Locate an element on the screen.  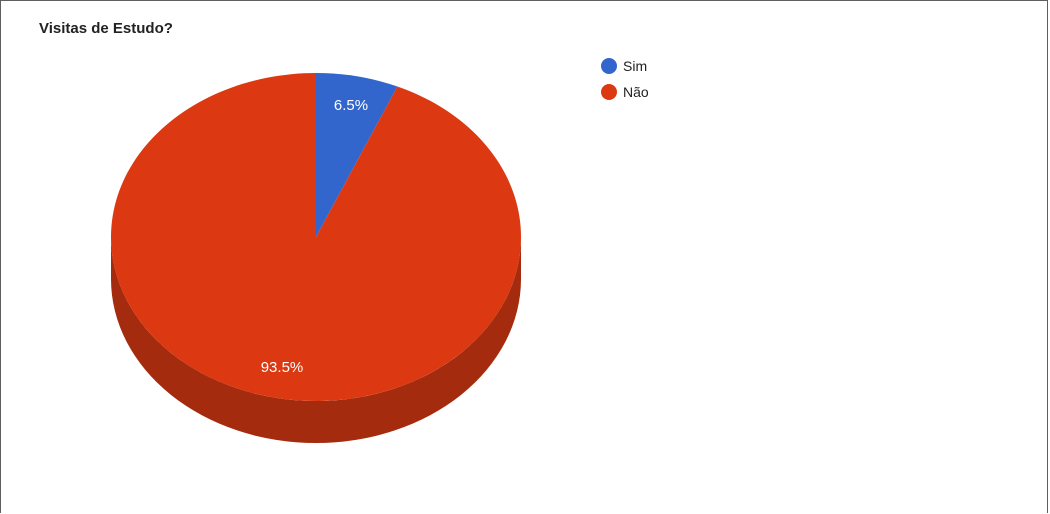
pie-slice-sim is located at coordinates (357, 155).